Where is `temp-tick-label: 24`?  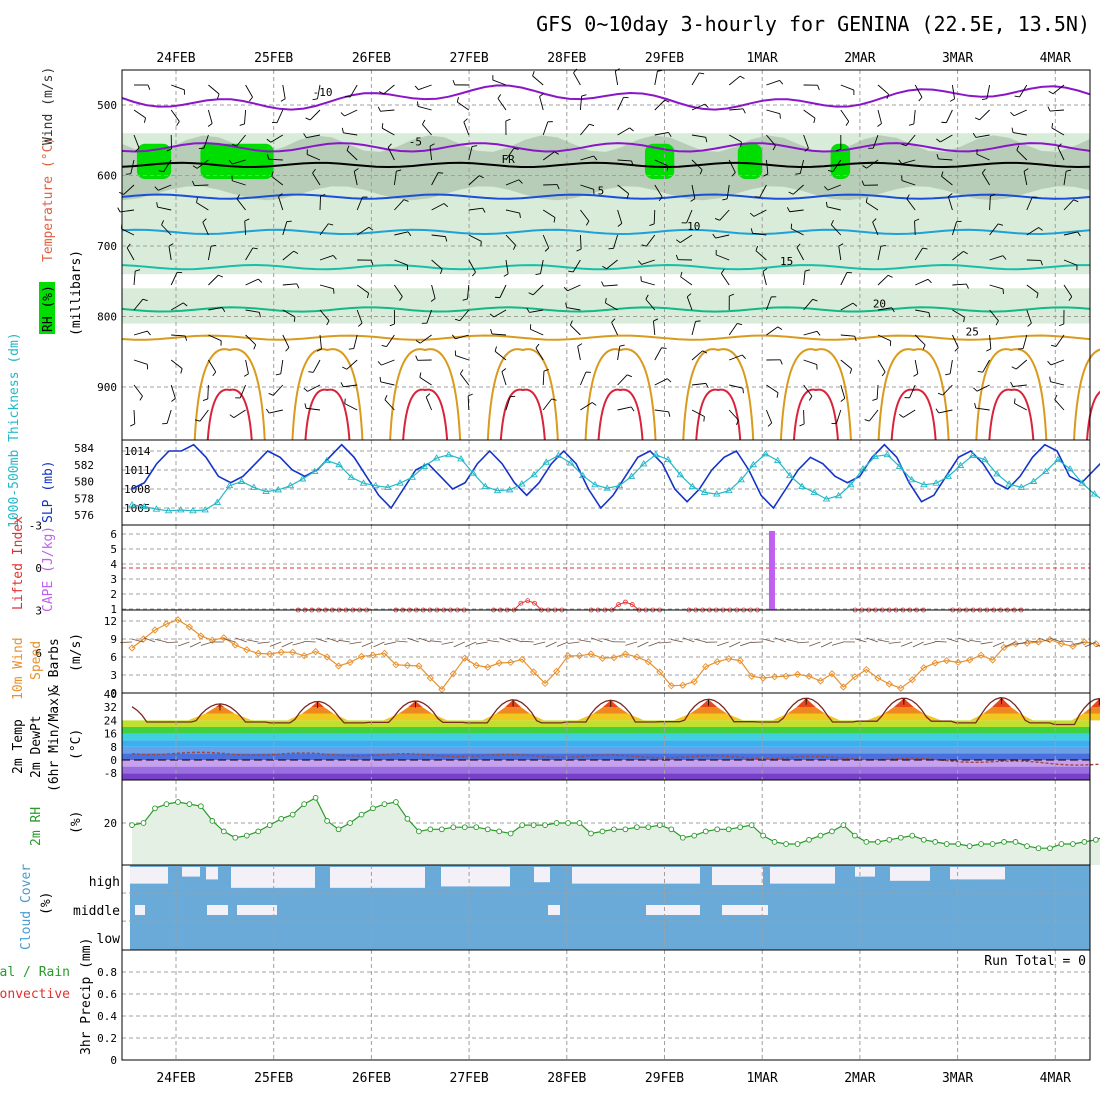
temp-tick-label: 24 is located at coordinates (111, 720).